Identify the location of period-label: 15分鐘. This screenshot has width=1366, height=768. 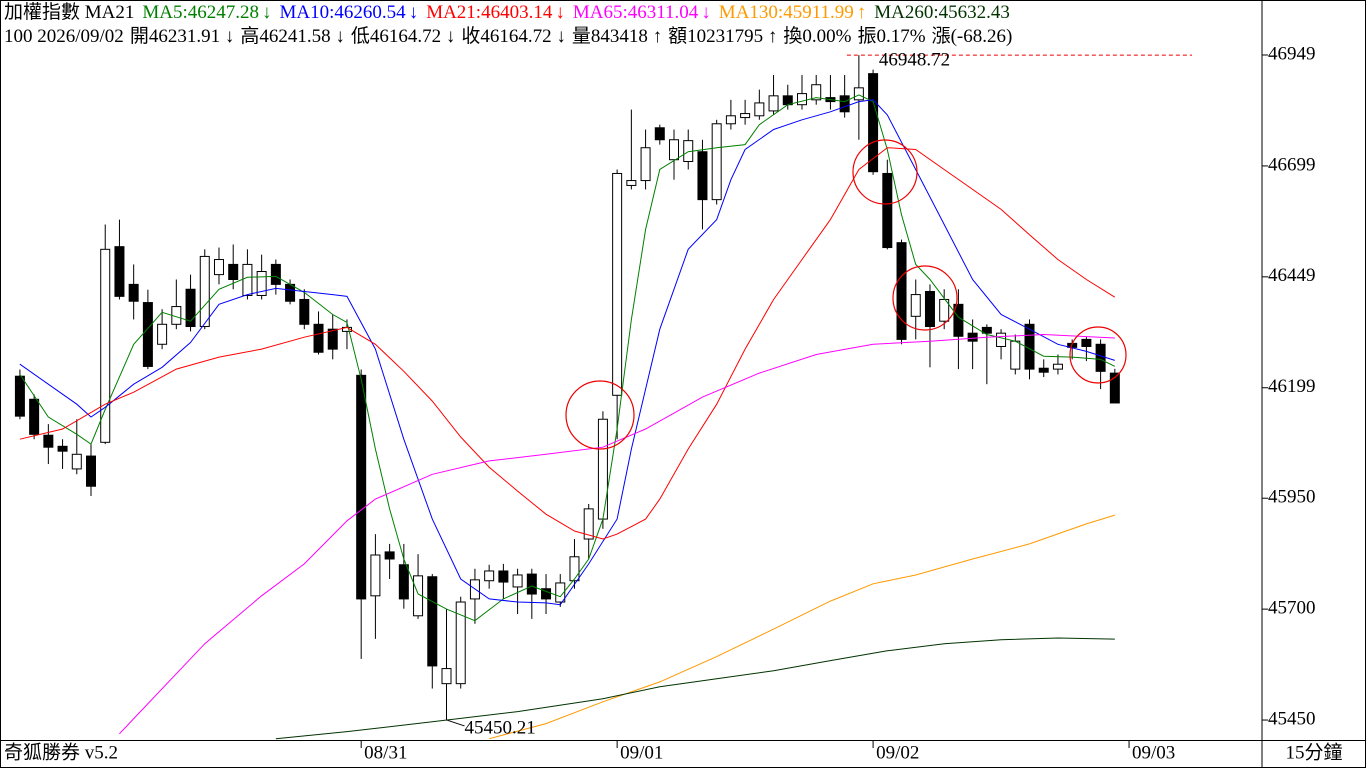
(1313, 752).